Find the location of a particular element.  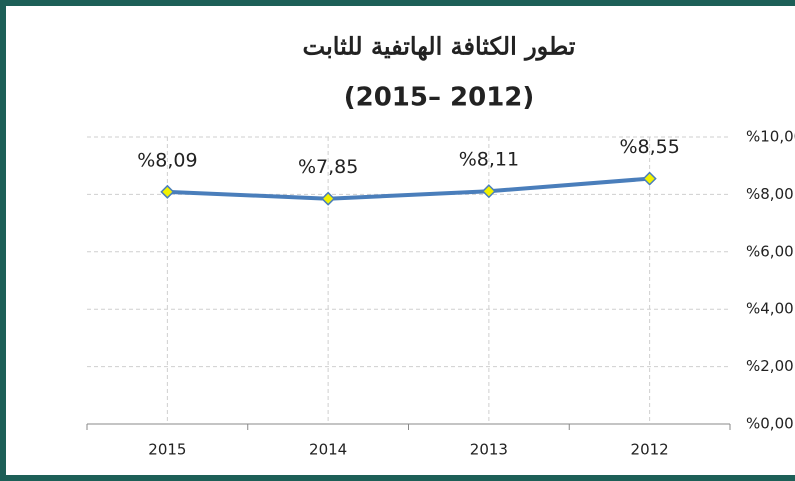

data-label: %8,09 is located at coordinates (167, 160).